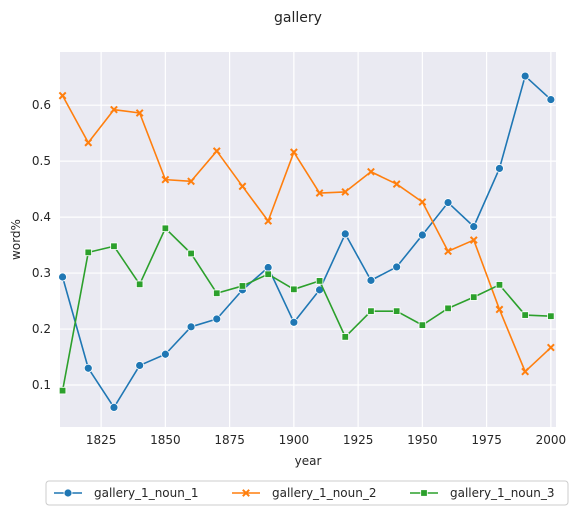 The width and height of the screenshot is (575, 515). Describe the element at coordinates (486, 440) in the screenshot. I see `x-tick-label: 1975` at that location.